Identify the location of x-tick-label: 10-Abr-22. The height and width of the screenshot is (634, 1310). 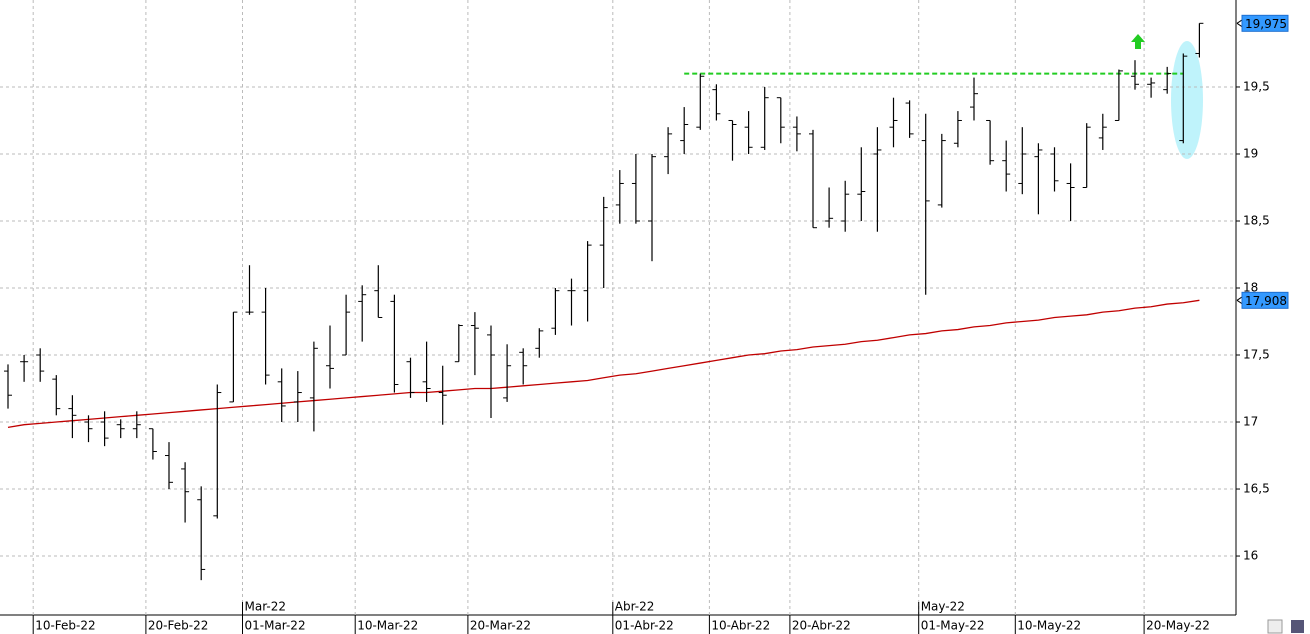
(740, 626).